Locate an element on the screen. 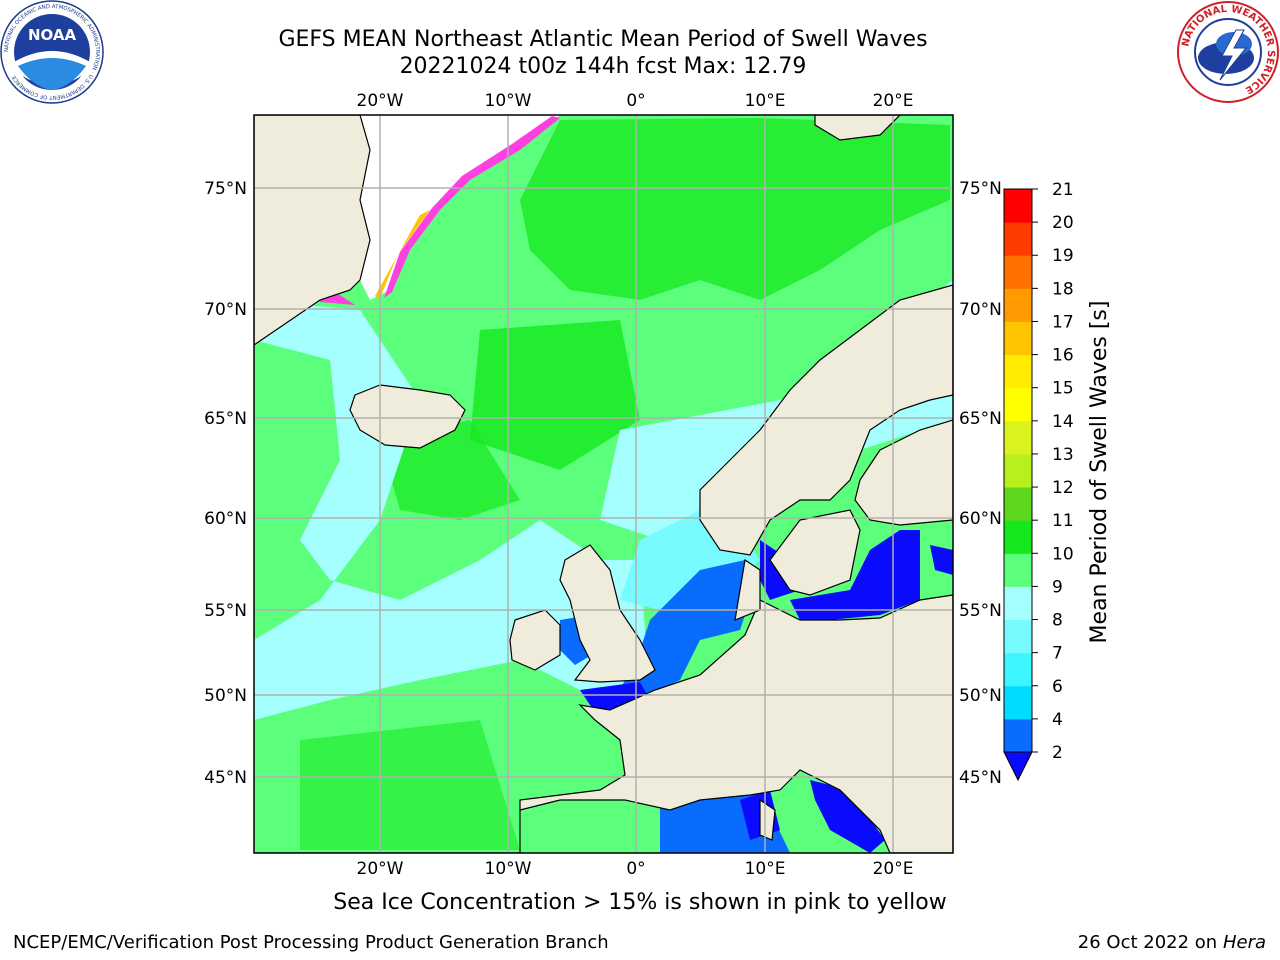  colorbar: 2 4 6 7 8 9 10 11 12 13 14 15 16 17 18 19 20 21 is located at coordinates (1038, 481).